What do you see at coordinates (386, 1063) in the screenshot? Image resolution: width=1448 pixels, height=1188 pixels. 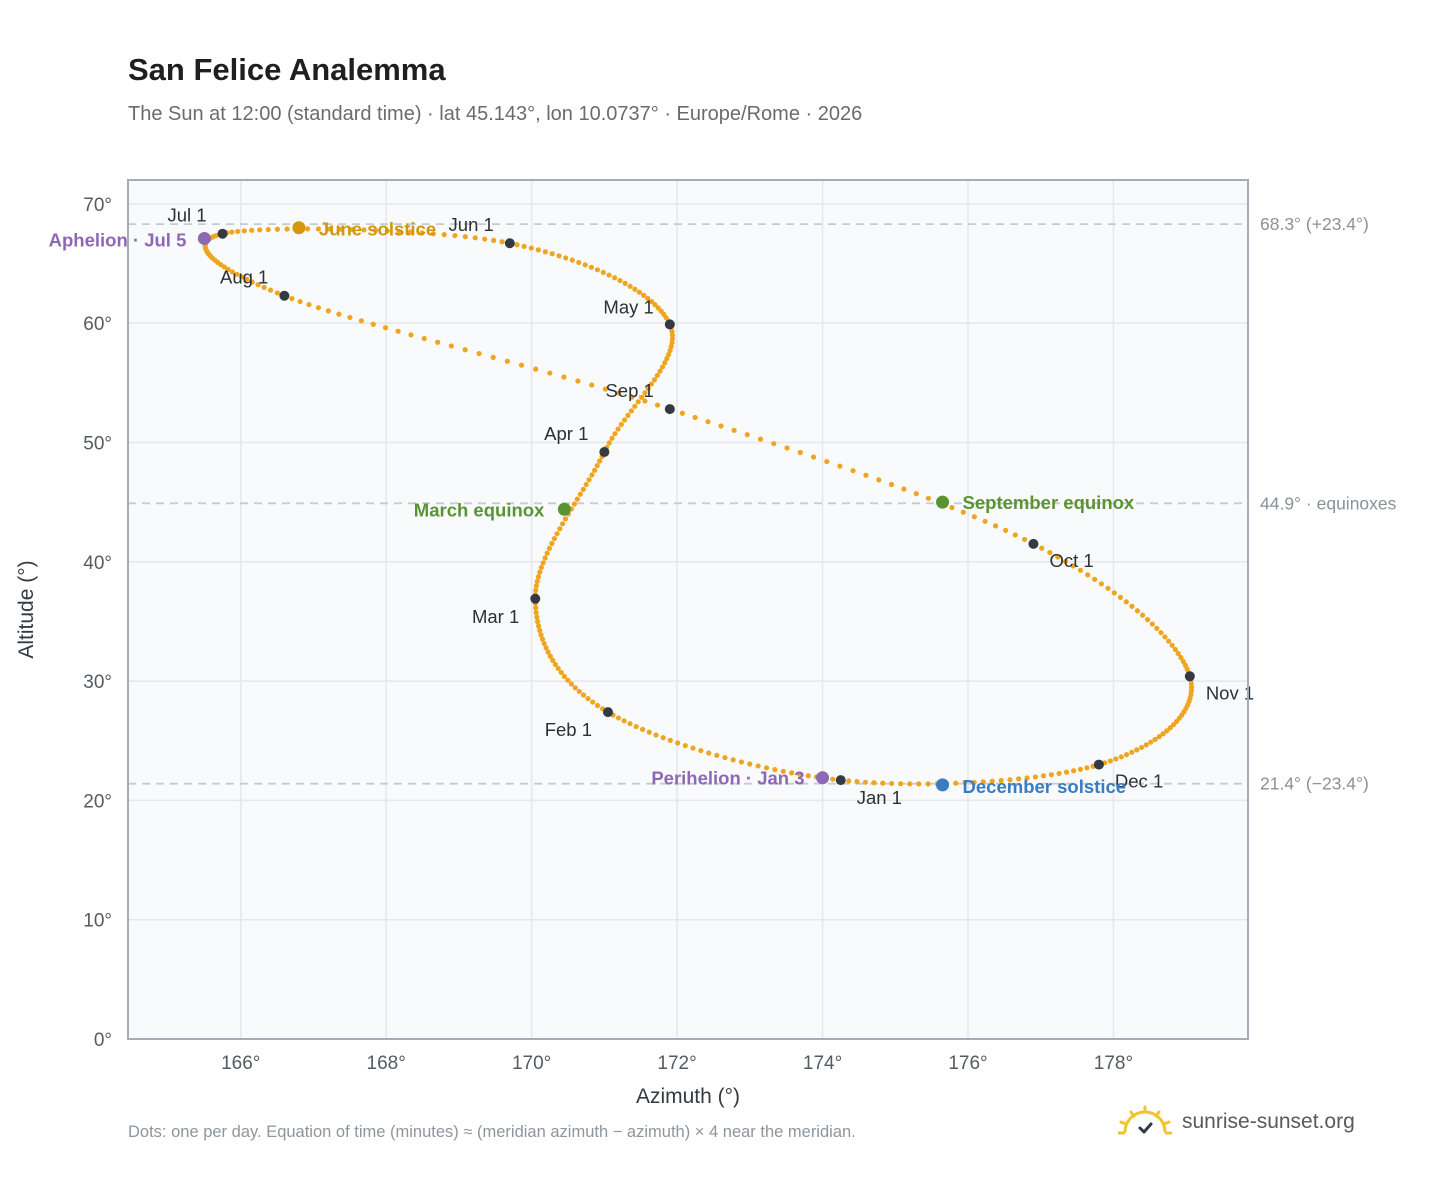 I see `x-tick-label: 168°` at bounding box center [386, 1063].